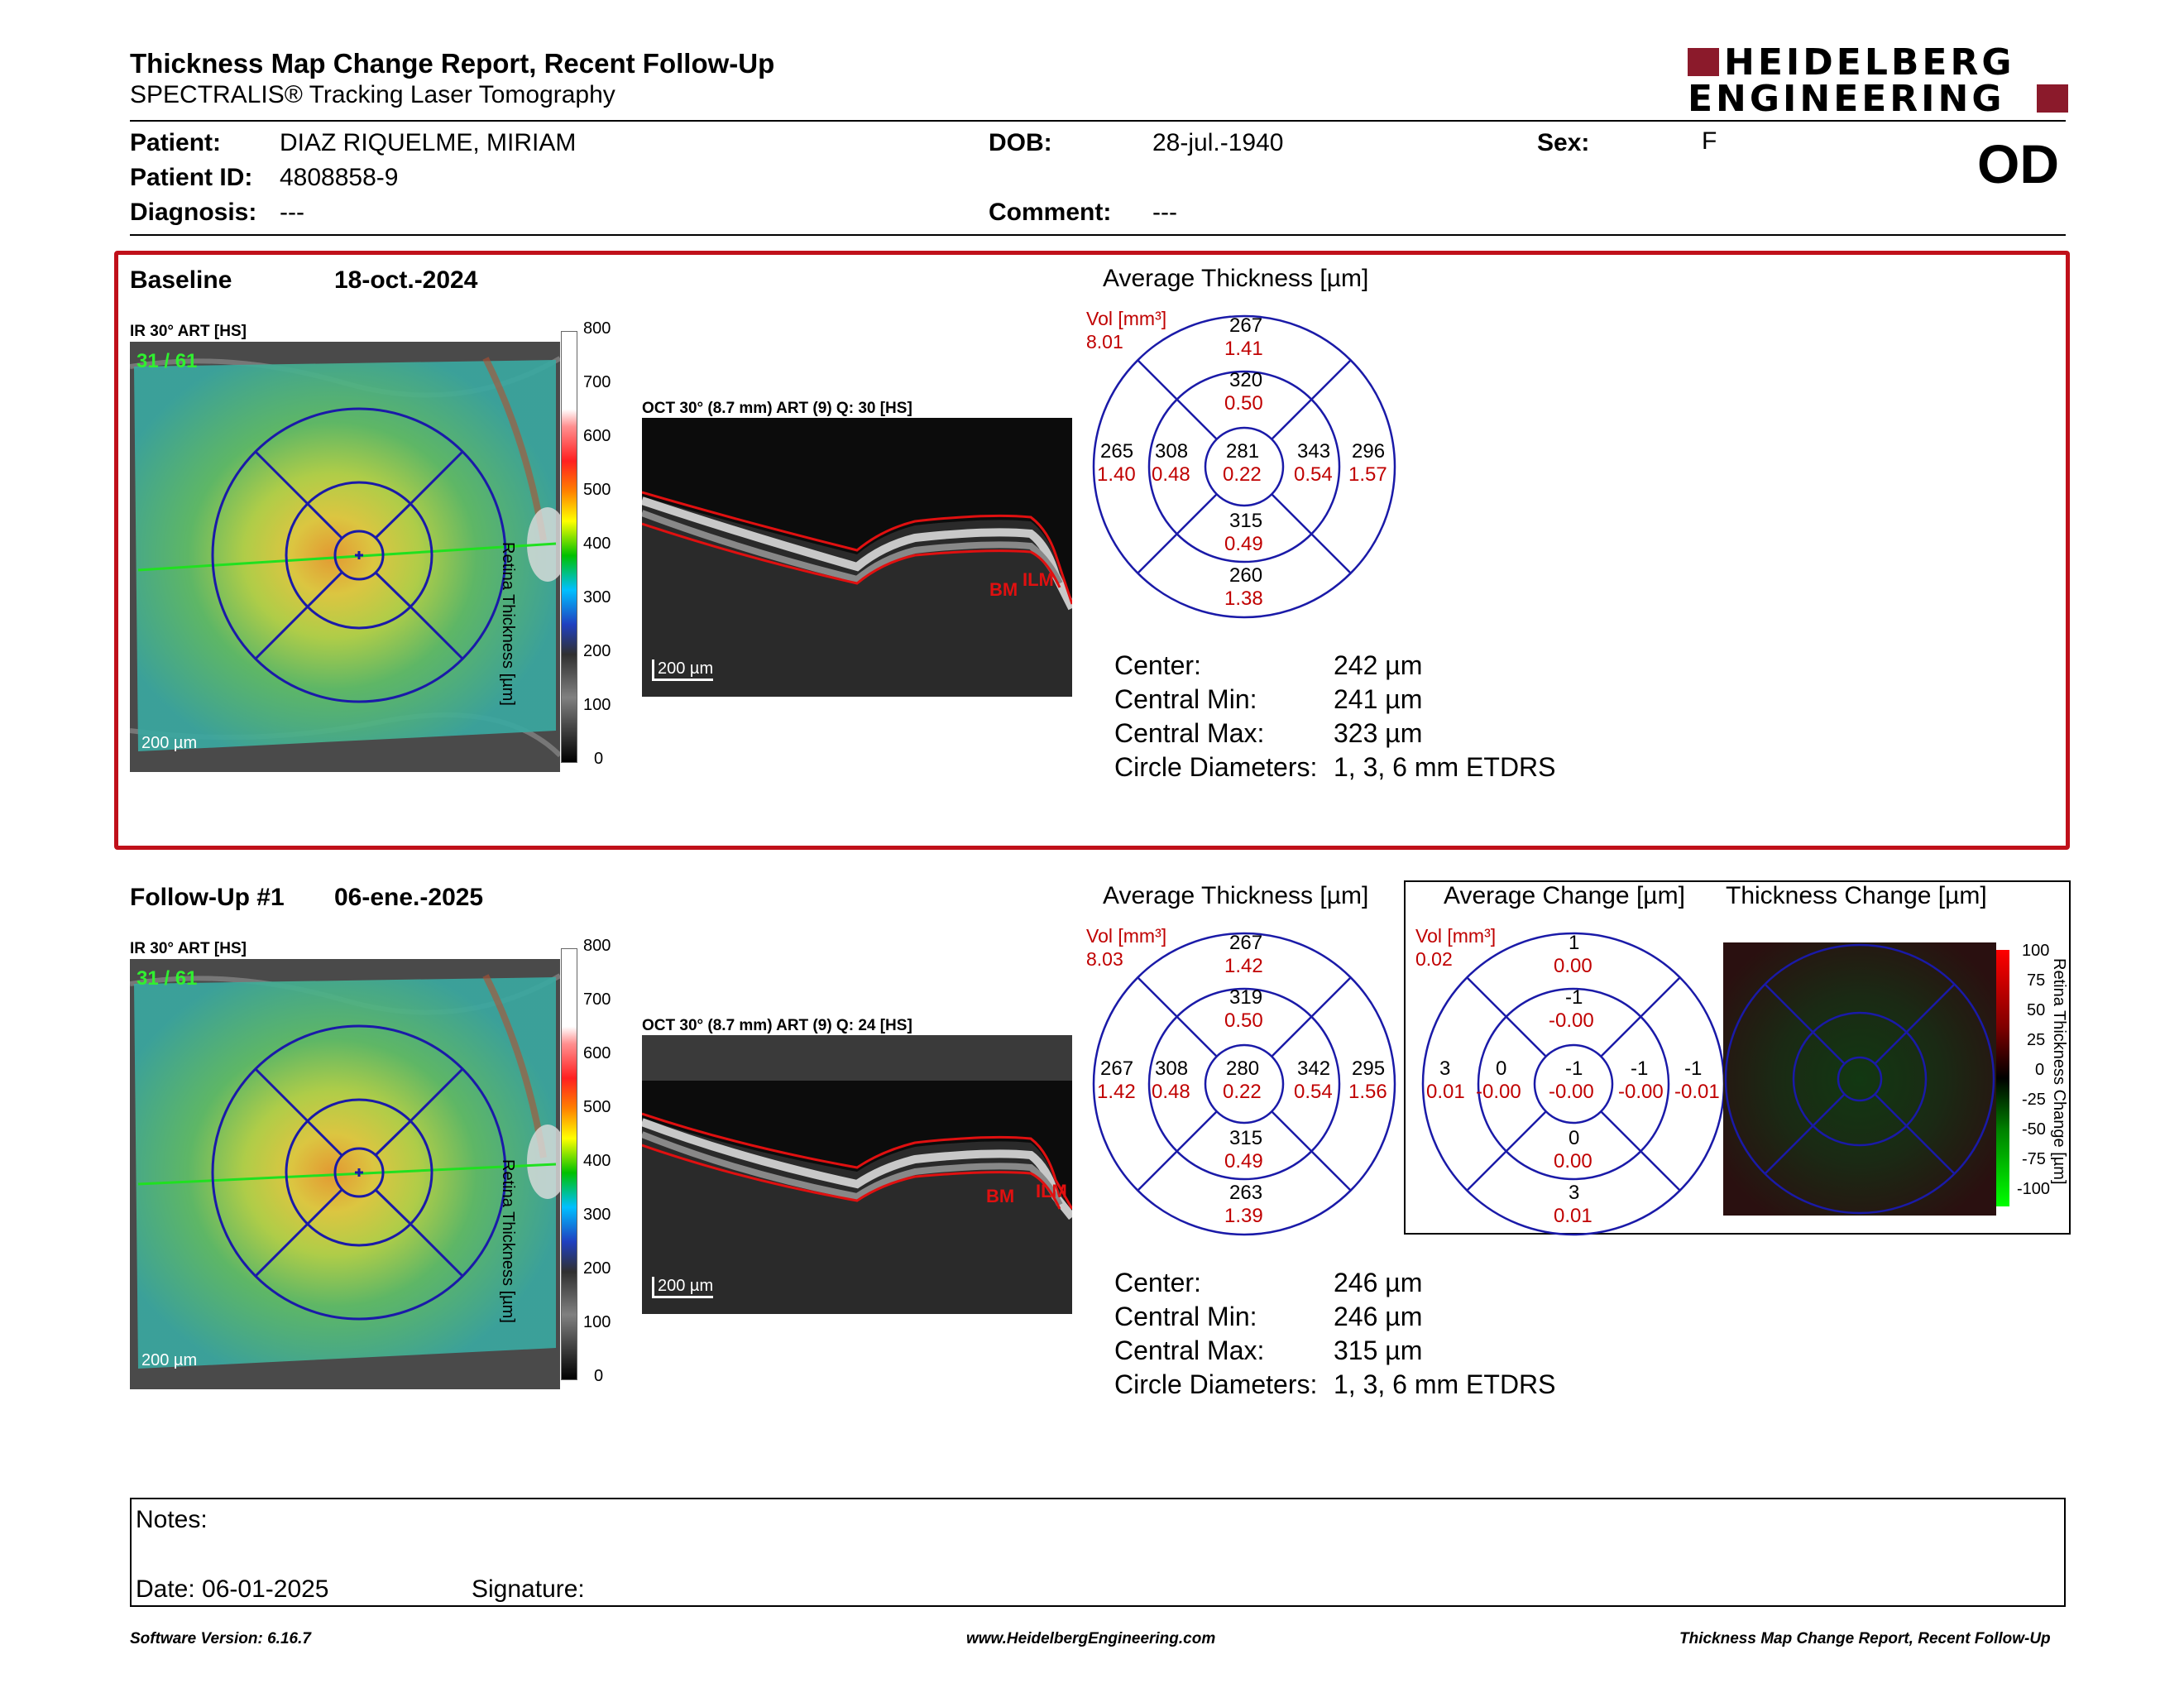  Describe the element at coordinates (1236, 895) in the screenshot. I see `followup-avg-title: Average Thickness [µm]` at that location.